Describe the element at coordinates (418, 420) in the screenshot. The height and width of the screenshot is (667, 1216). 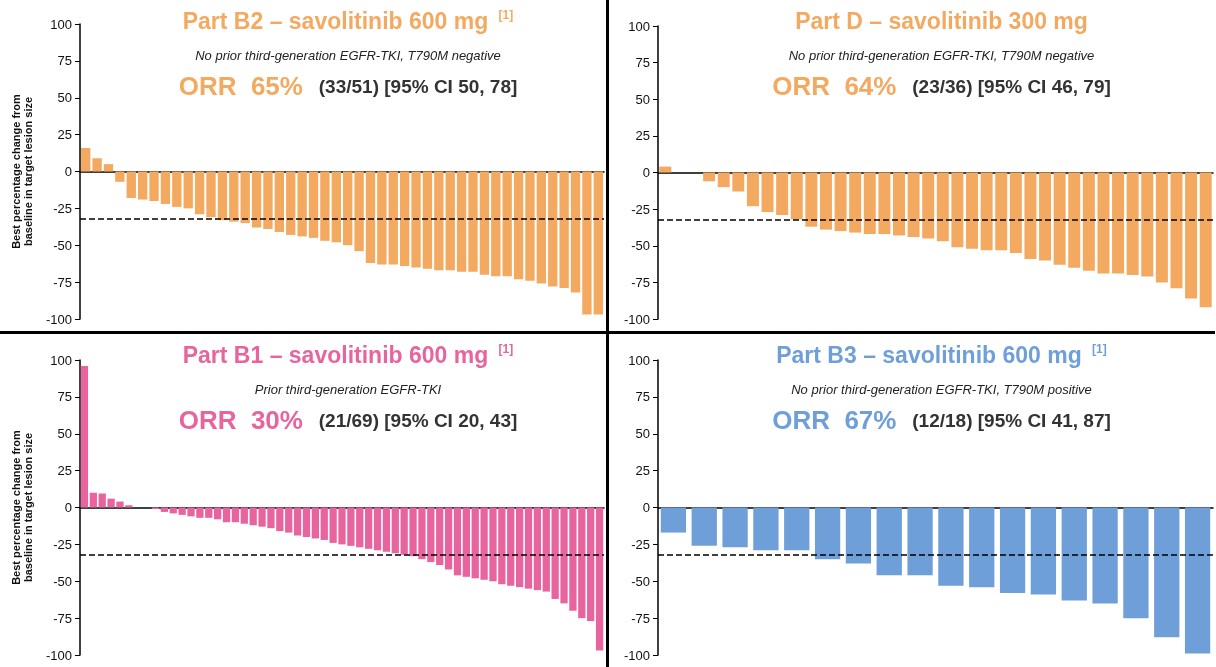
I see `annotation: (21/69) [95% CI 20, 43]` at that location.